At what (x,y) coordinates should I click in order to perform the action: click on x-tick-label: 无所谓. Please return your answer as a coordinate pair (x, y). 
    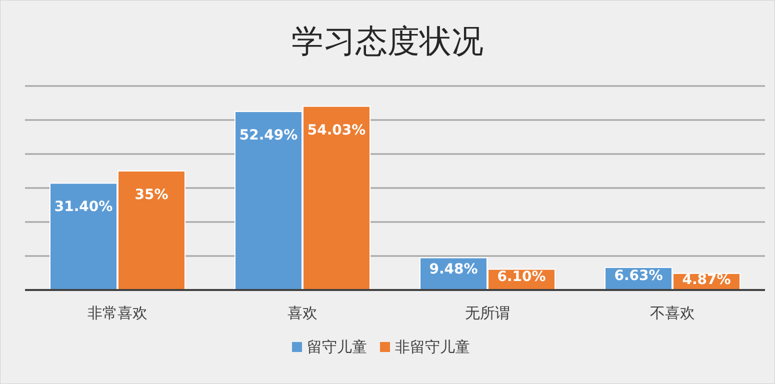
    Looking at the image, I should click on (487, 313).